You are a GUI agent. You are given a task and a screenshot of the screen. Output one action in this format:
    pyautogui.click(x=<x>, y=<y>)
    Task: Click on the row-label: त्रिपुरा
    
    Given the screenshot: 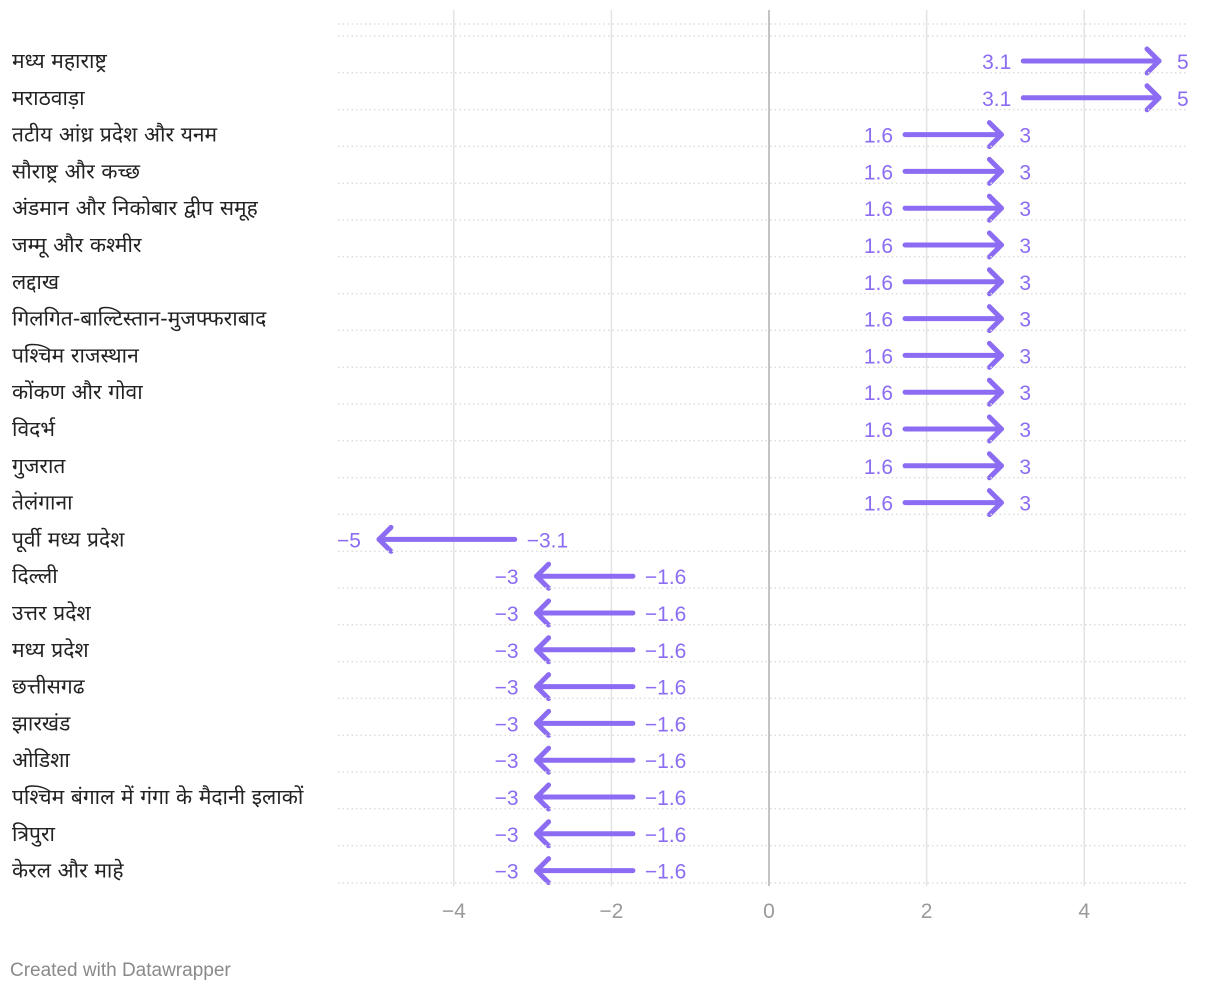 What is the action you would take?
    pyautogui.click(x=34, y=834)
    